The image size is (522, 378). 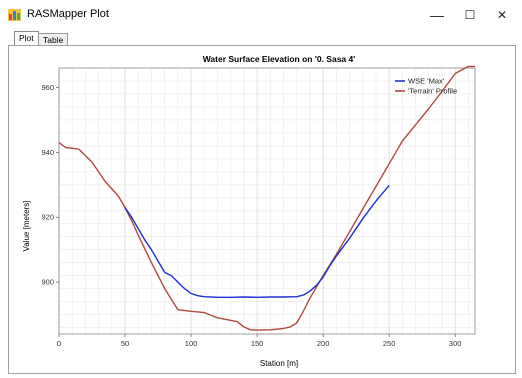 What do you see at coordinates (470, 15) in the screenshot?
I see `maximize-button: ☐` at bounding box center [470, 15].